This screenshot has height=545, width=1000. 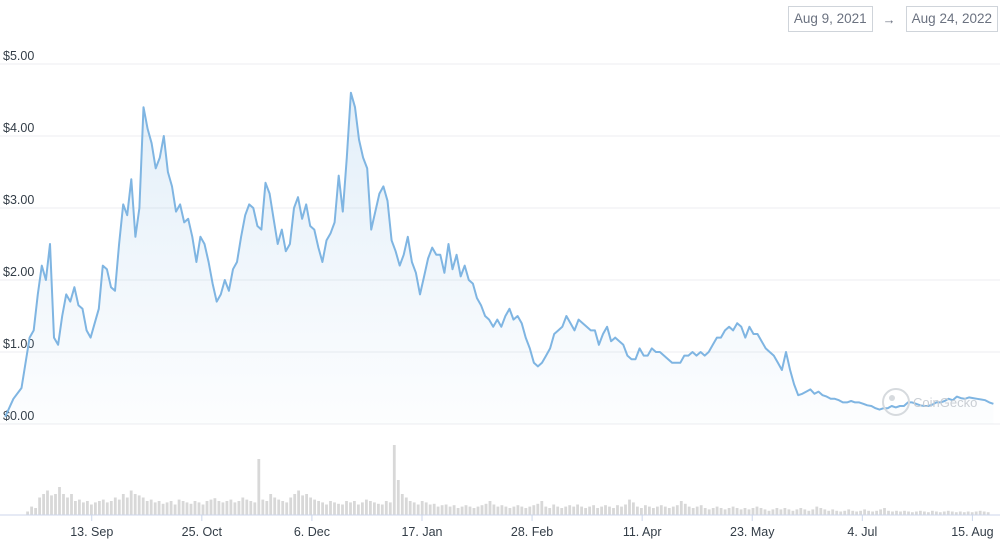 I want to click on x-tick-label: 15. Aug, so click(x=972, y=532).